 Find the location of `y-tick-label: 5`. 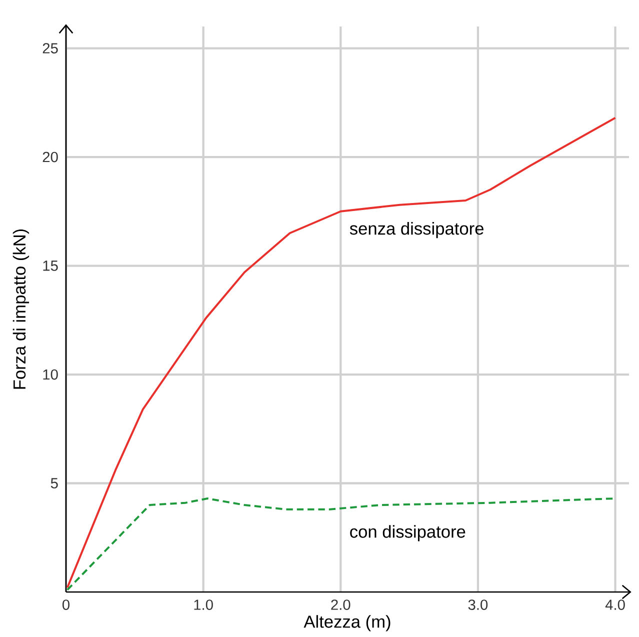

y-tick-label: 5 is located at coordinates (54, 483).